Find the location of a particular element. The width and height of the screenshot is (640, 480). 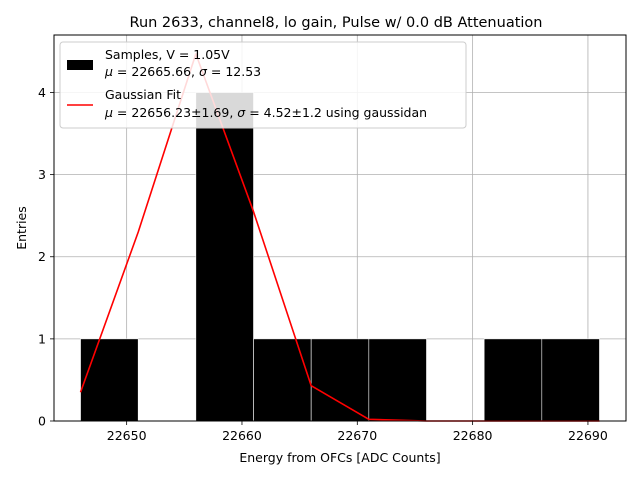

legend-samples-line2: μ = 22665.66, σ = 12.53 is located at coordinates (182, 71).